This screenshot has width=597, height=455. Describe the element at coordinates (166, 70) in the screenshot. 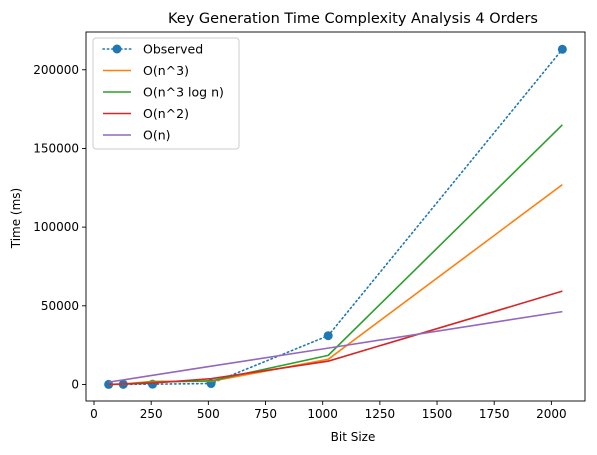

I see `legend-label-1: O(n^3)` at that location.